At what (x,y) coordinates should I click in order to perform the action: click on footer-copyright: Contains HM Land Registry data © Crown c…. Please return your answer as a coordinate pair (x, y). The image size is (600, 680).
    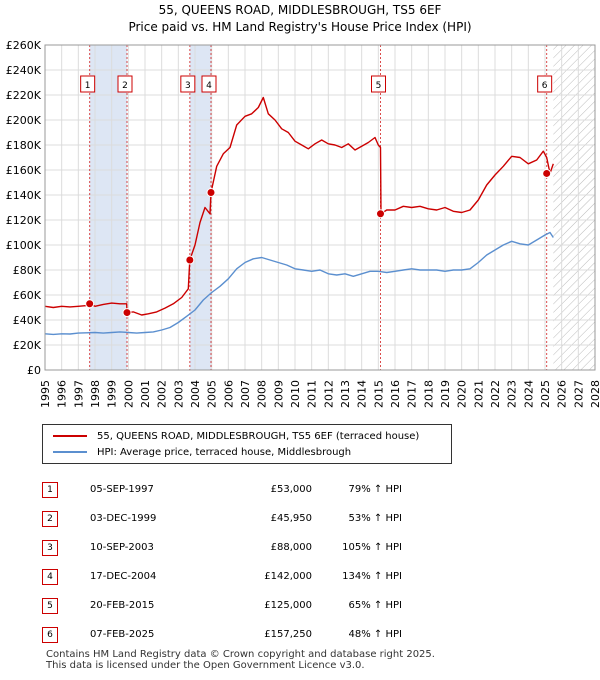
    Looking at the image, I should click on (240, 654).